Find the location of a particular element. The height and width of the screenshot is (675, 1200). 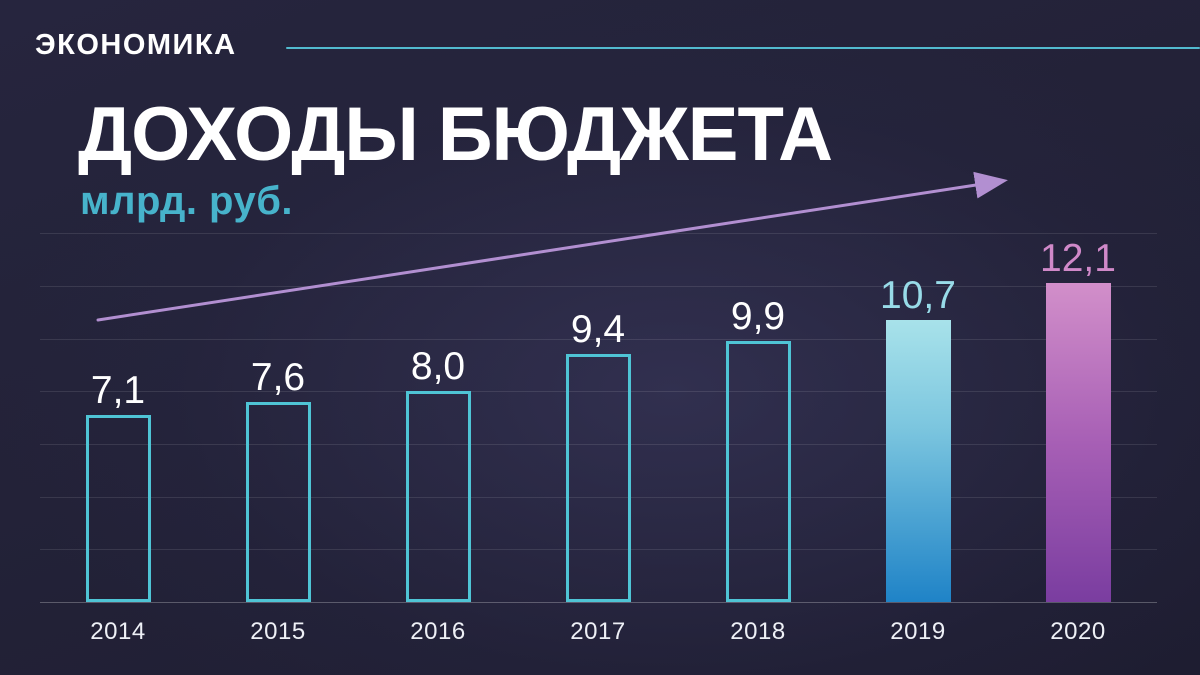

bar-2014 is located at coordinates (118, 508).